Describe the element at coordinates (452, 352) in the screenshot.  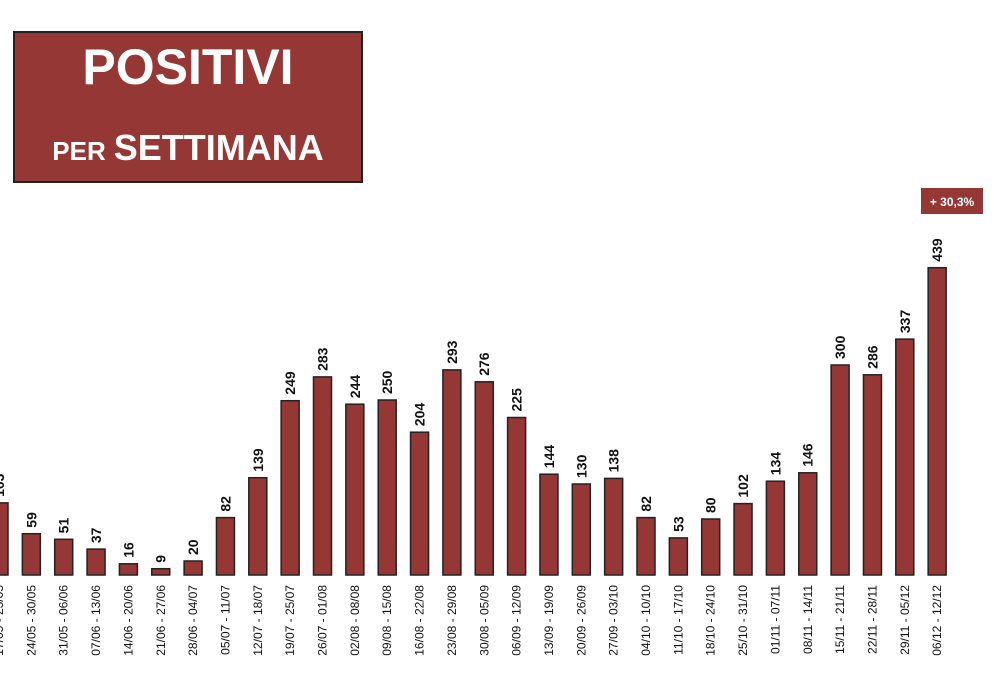
I see `value-label: 293` at that location.